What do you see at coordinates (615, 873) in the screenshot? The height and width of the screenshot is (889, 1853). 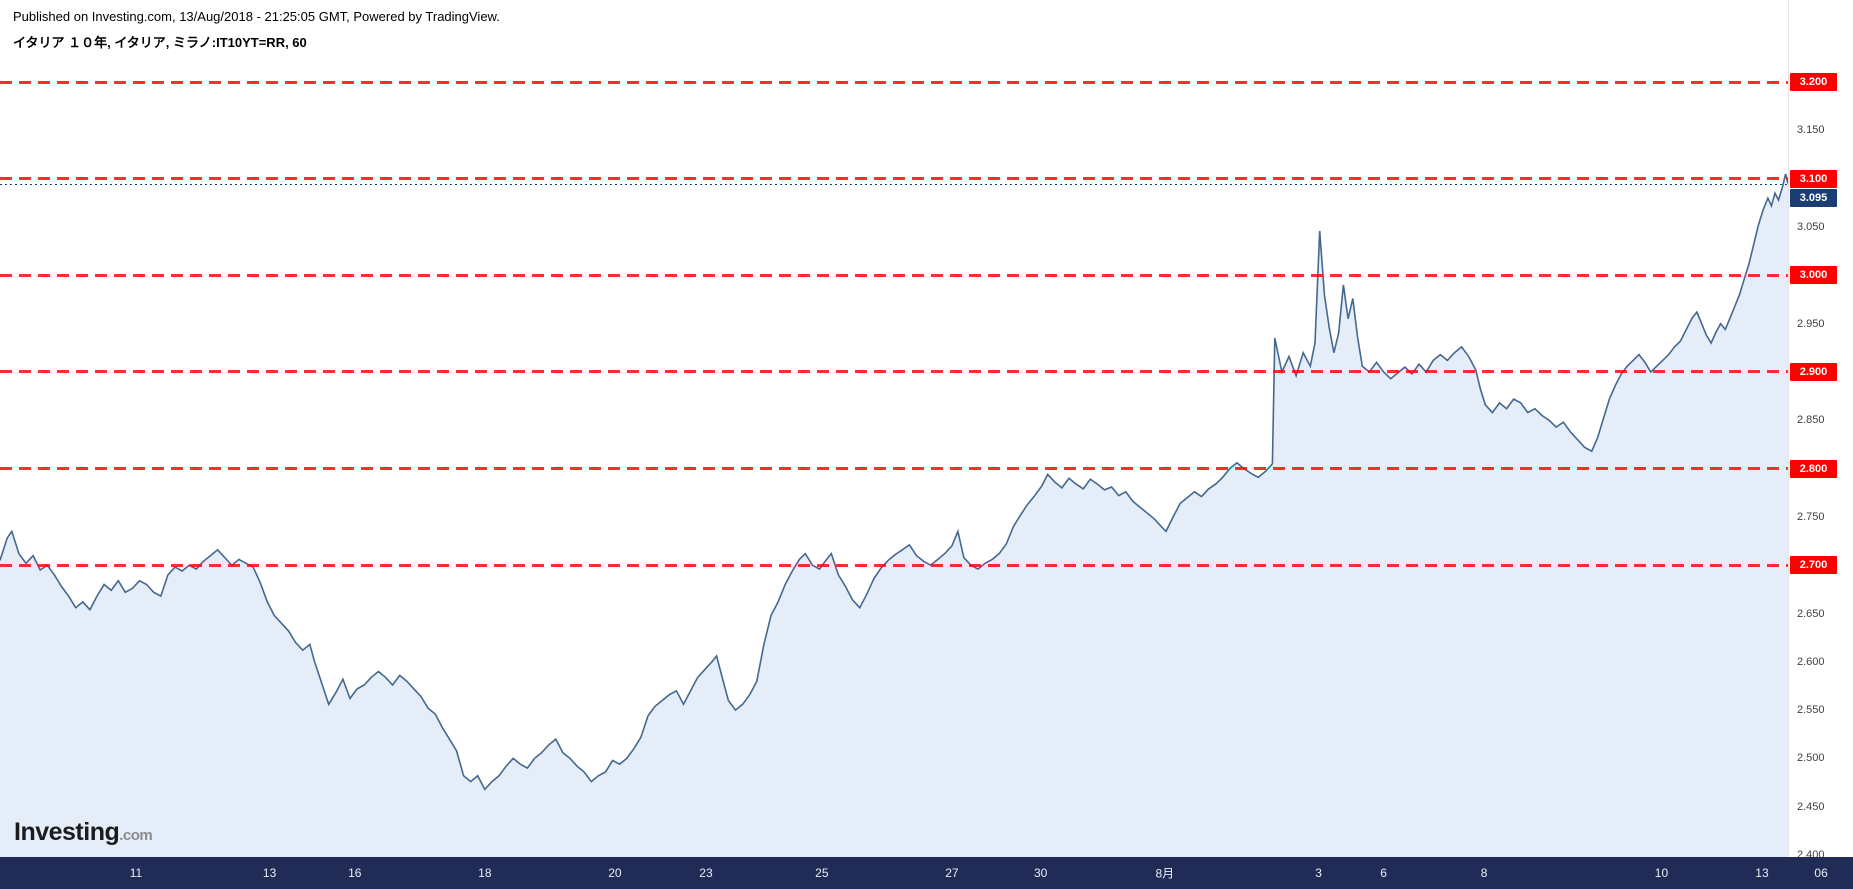 I see `time-tick-20: 20` at bounding box center [615, 873].